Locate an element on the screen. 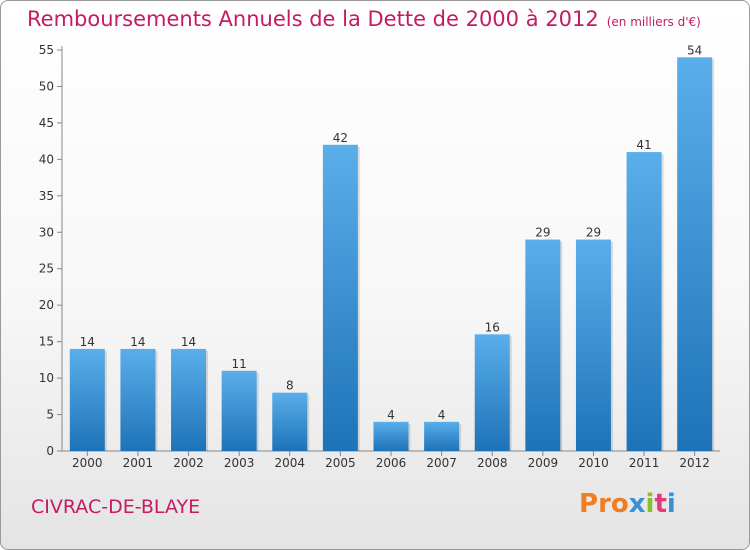 This screenshot has height=550, width=750. y-tick-label: 30 is located at coordinates (46, 232).